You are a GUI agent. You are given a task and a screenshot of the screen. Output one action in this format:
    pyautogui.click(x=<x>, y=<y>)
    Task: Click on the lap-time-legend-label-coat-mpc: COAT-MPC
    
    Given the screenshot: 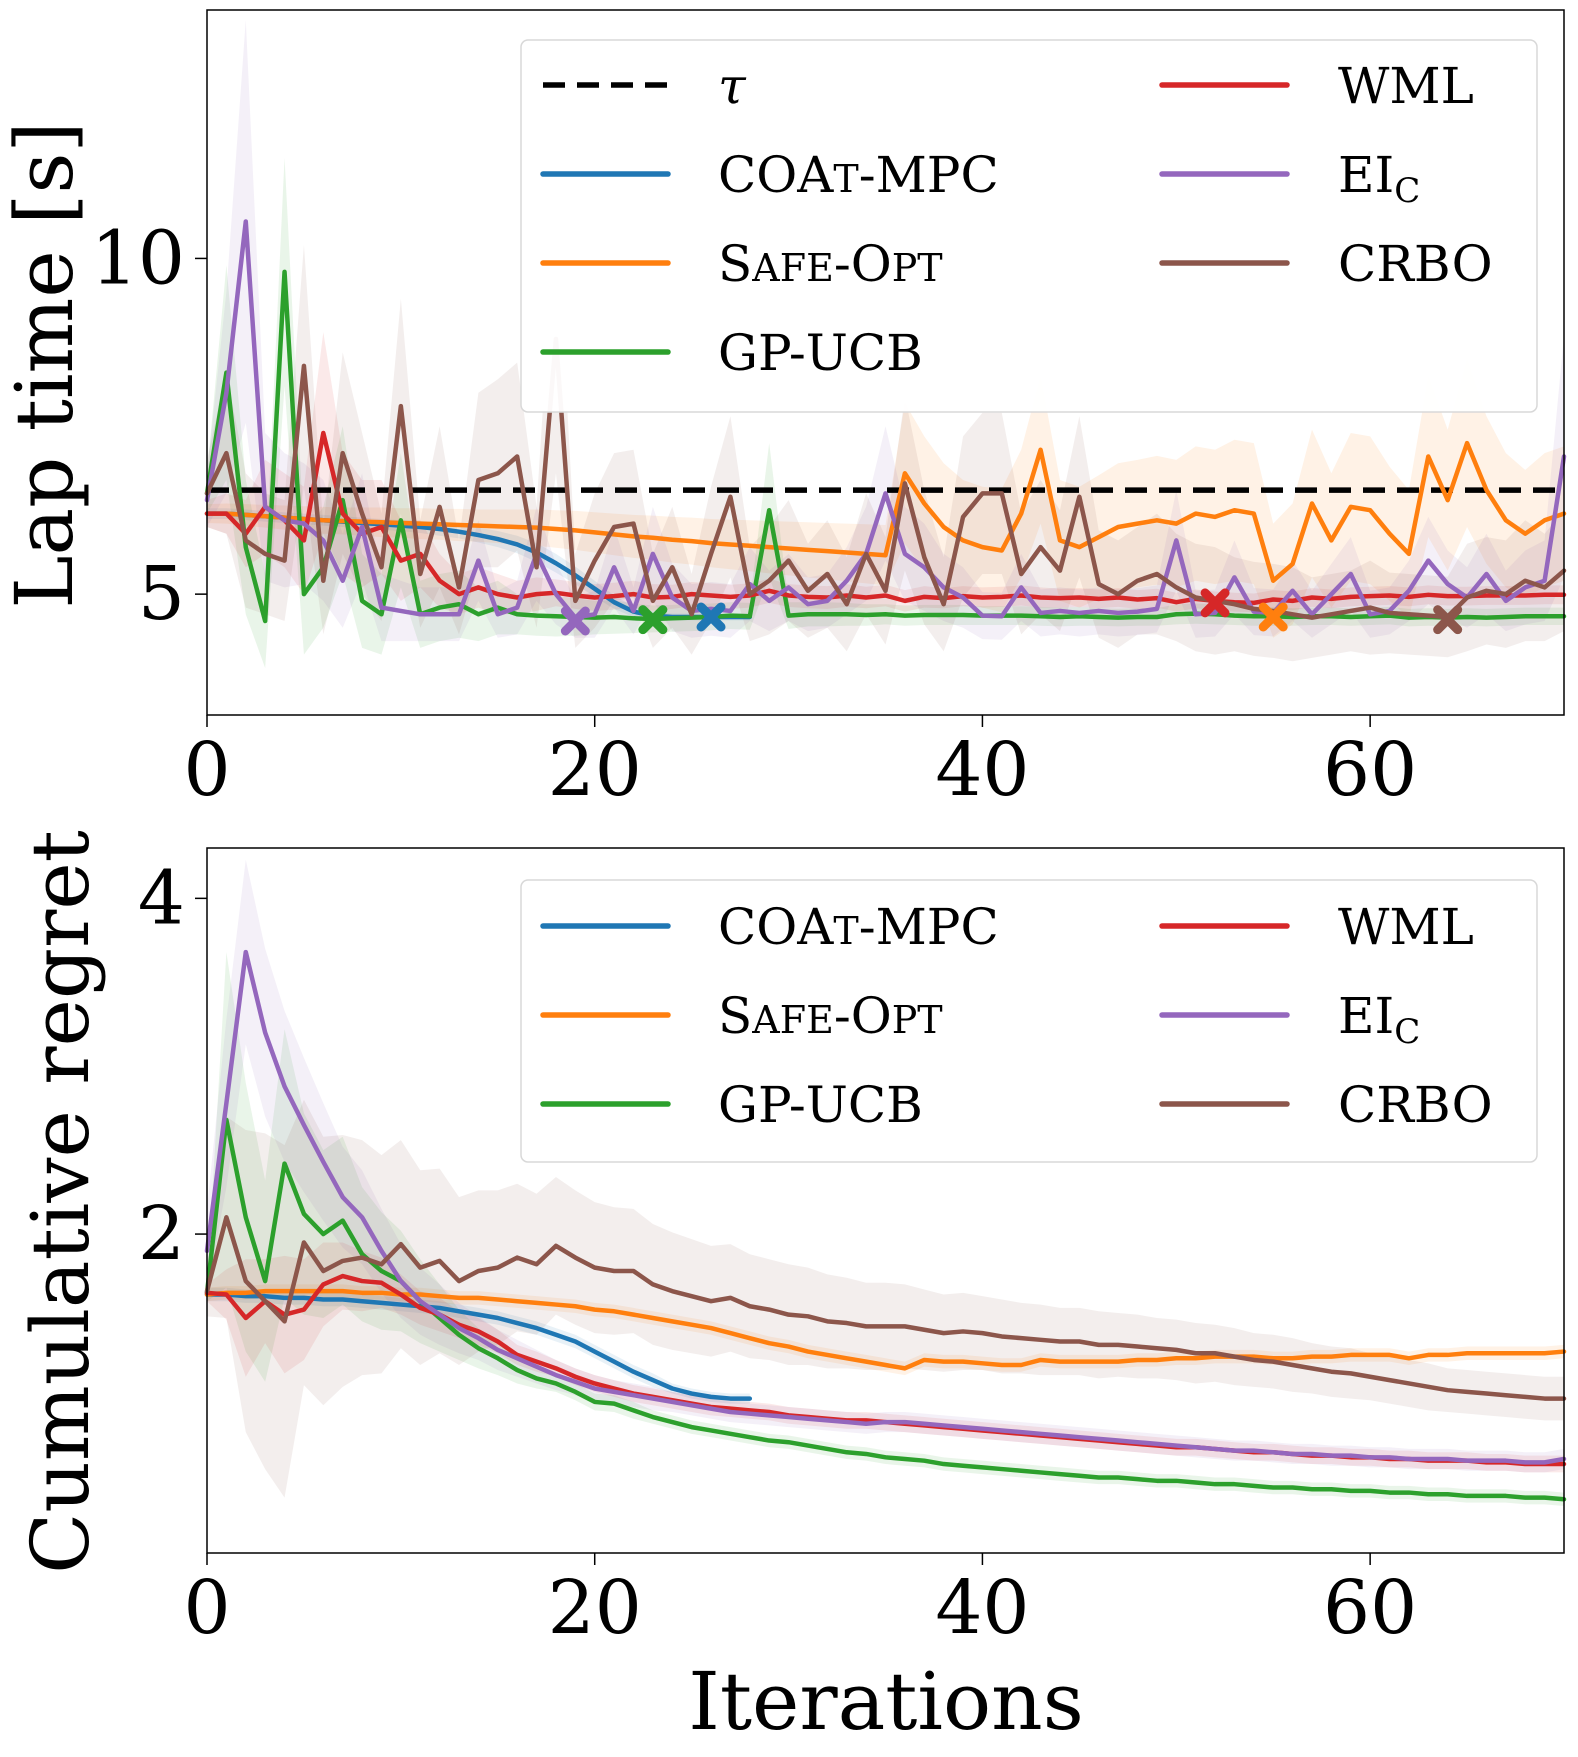 What is the action you would take?
    pyautogui.click(x=858, y=175)
    